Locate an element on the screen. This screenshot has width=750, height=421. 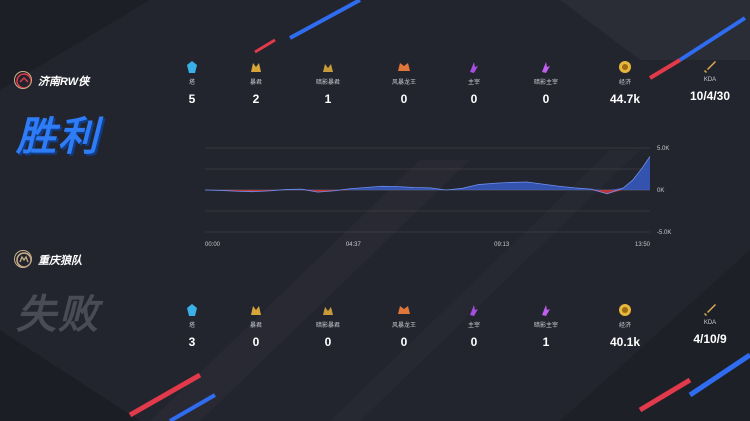
winner-tower-value: 5 is located at coordinates (192, 99).